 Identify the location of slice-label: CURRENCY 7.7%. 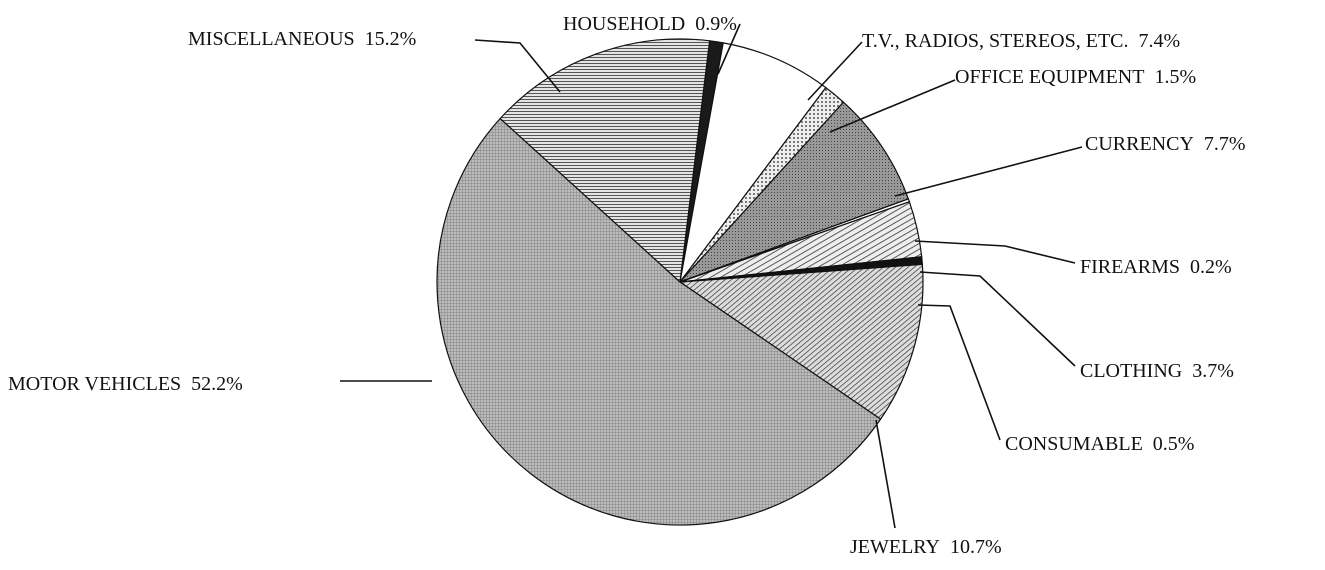
(1165, 144).